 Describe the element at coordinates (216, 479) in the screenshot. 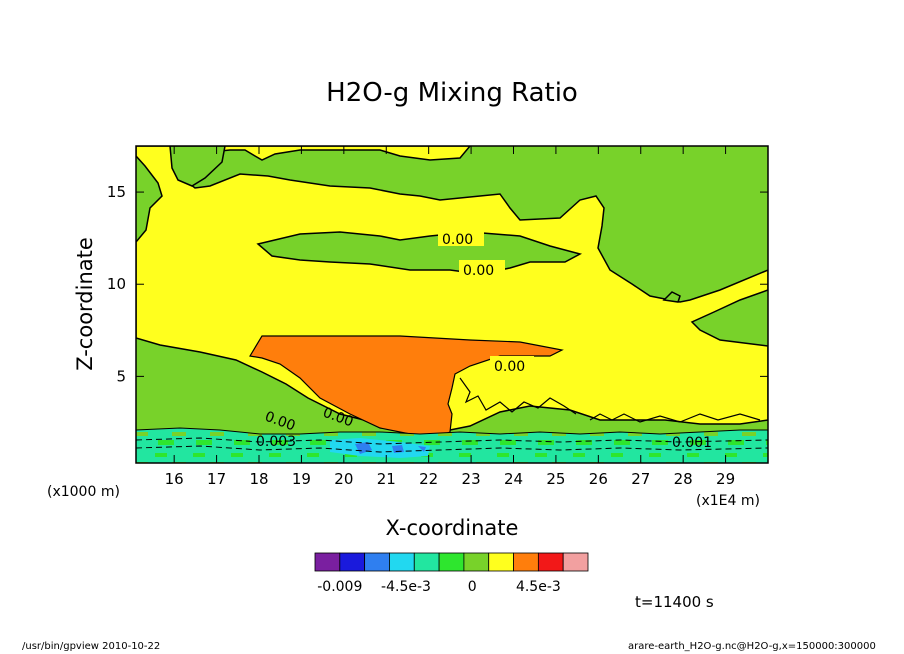

I see `x-tick-label: 17` at that location.